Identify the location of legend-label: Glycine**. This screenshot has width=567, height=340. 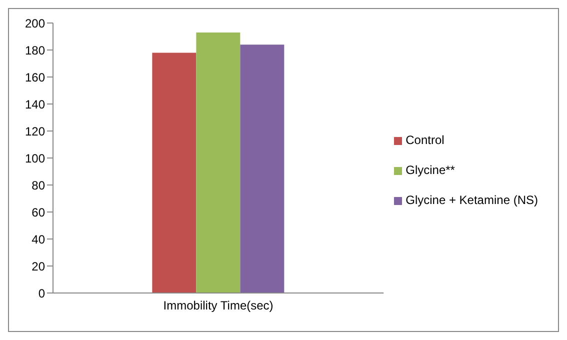
(430, 170).